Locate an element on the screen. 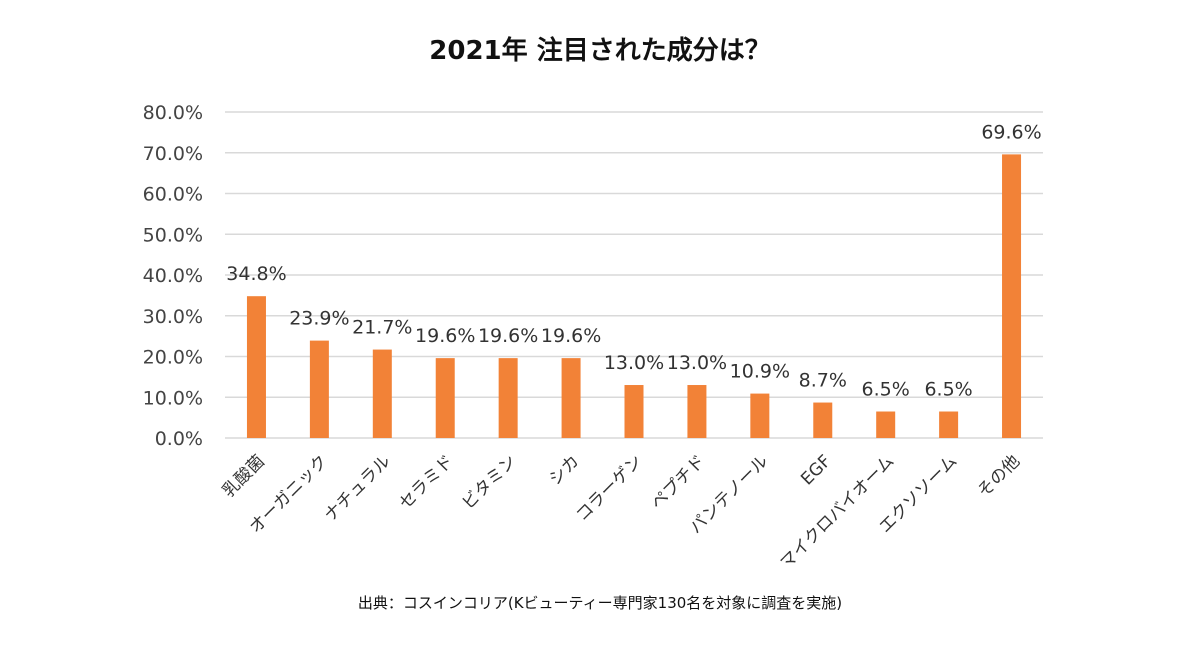  x-tick-label: 乳酸菌 is located at coordinates (244, 476).